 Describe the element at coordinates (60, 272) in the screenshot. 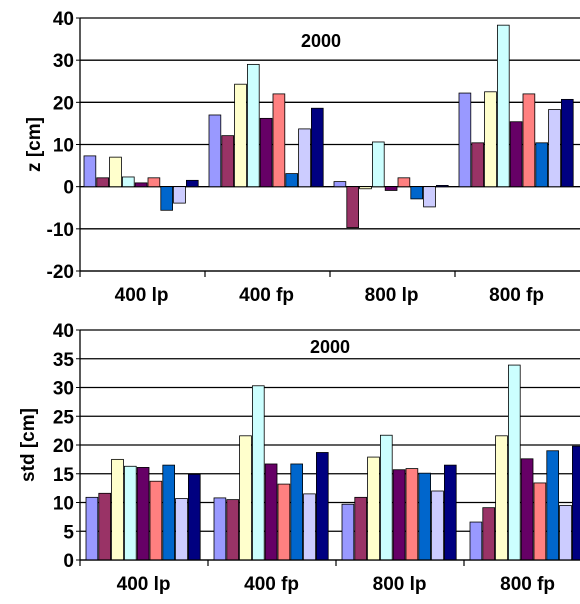

I see `y-tick-label: -20` at that location.